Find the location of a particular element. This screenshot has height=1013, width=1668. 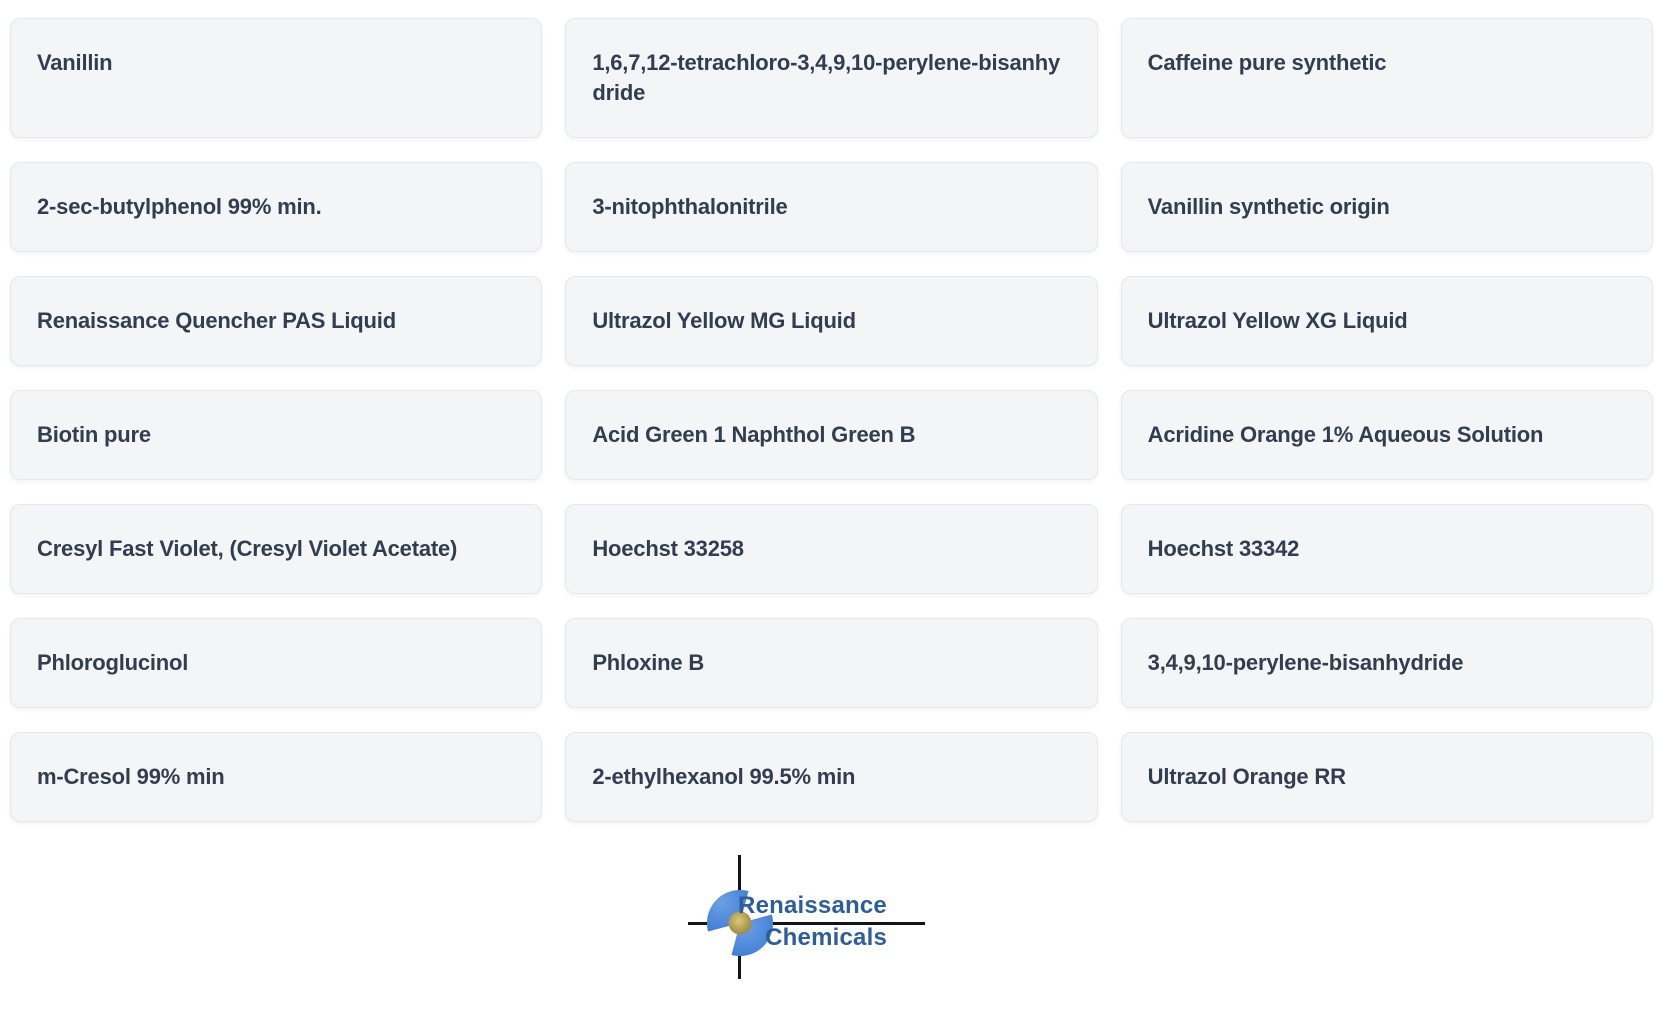

logo-crosshair-horizontal-line is located at coordinates (806, 923).